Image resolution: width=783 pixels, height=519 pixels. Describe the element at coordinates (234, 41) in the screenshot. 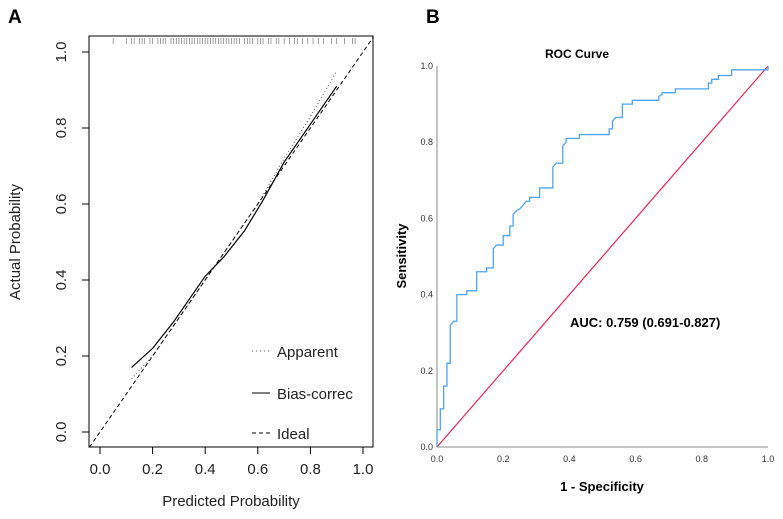

I see `rug-ticks` at that location.